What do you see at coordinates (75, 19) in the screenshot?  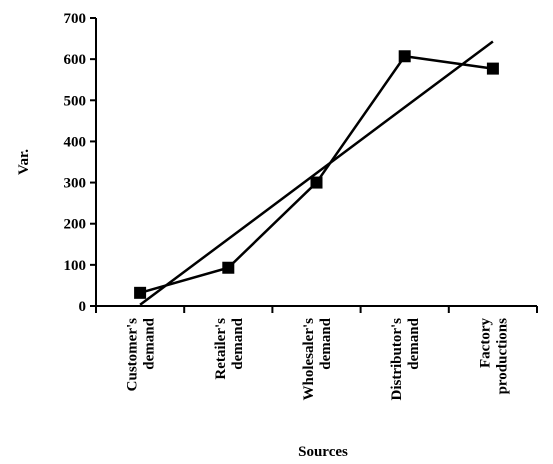 I see `y-tick-label: 700` at bounding box center [75, 19].